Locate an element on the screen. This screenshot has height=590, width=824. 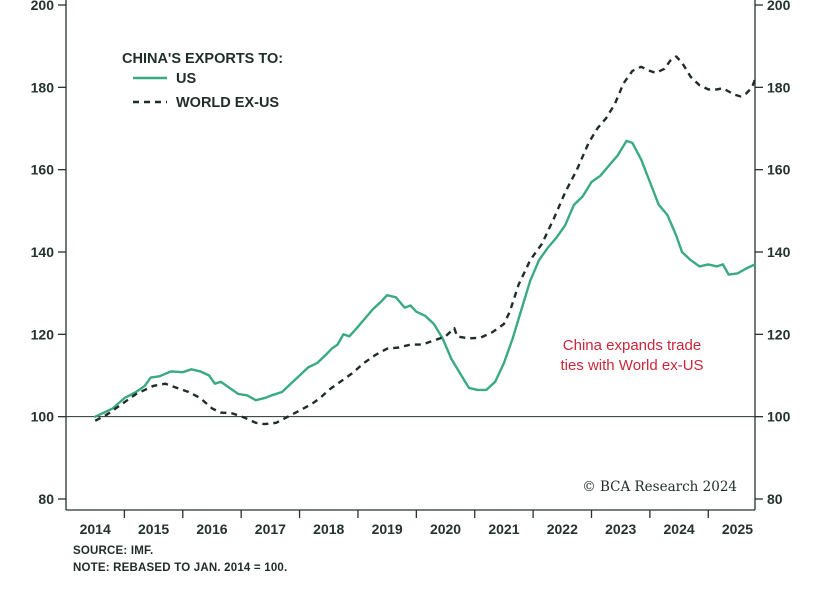
x-tick-label: 2024 is located at coordinates (679, 529).